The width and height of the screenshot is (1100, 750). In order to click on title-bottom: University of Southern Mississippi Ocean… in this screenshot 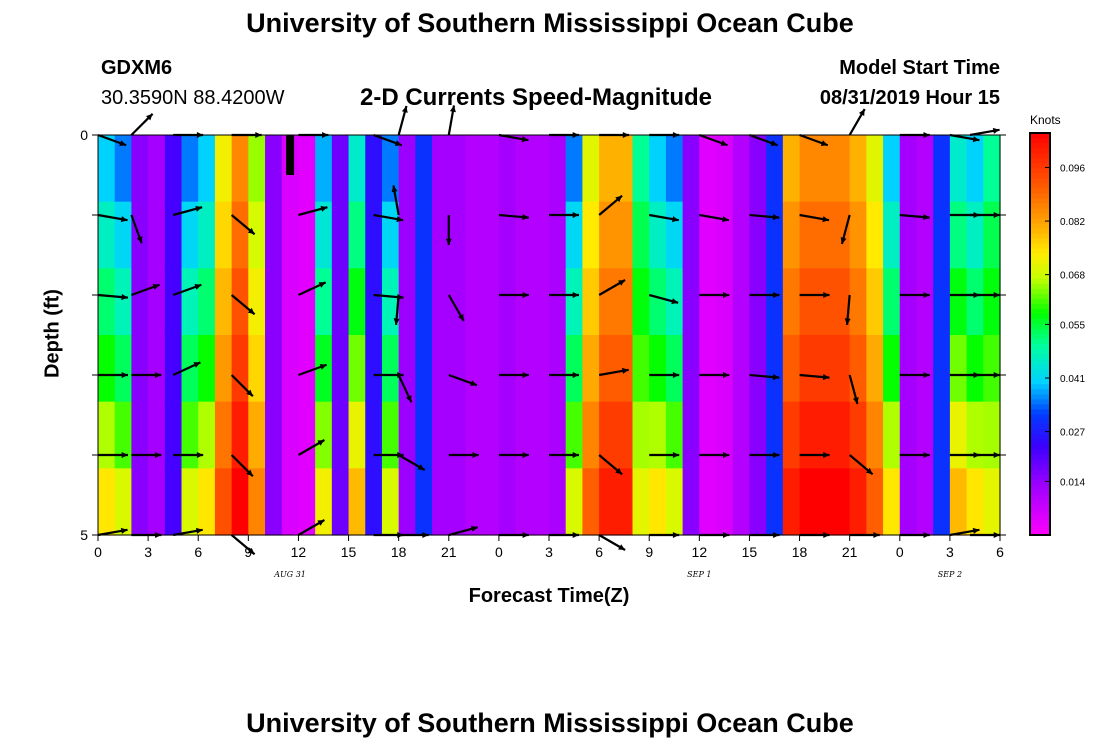, I will do `click(550, 723)`.